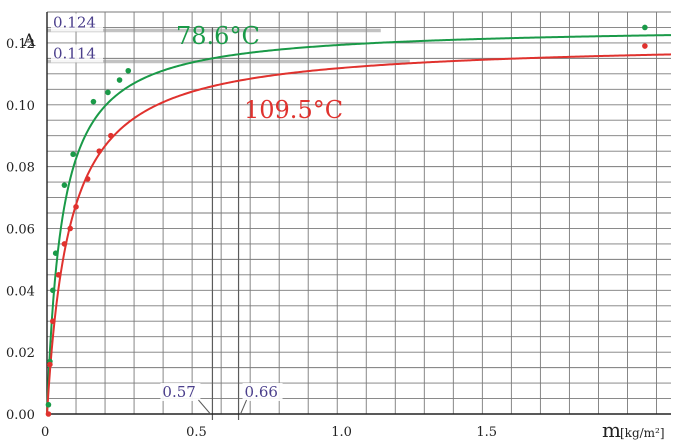  What do you see at coordinates (29, 41) in the screenshot?
I see `y-axis-label: A` at bounding box center [29, 41].